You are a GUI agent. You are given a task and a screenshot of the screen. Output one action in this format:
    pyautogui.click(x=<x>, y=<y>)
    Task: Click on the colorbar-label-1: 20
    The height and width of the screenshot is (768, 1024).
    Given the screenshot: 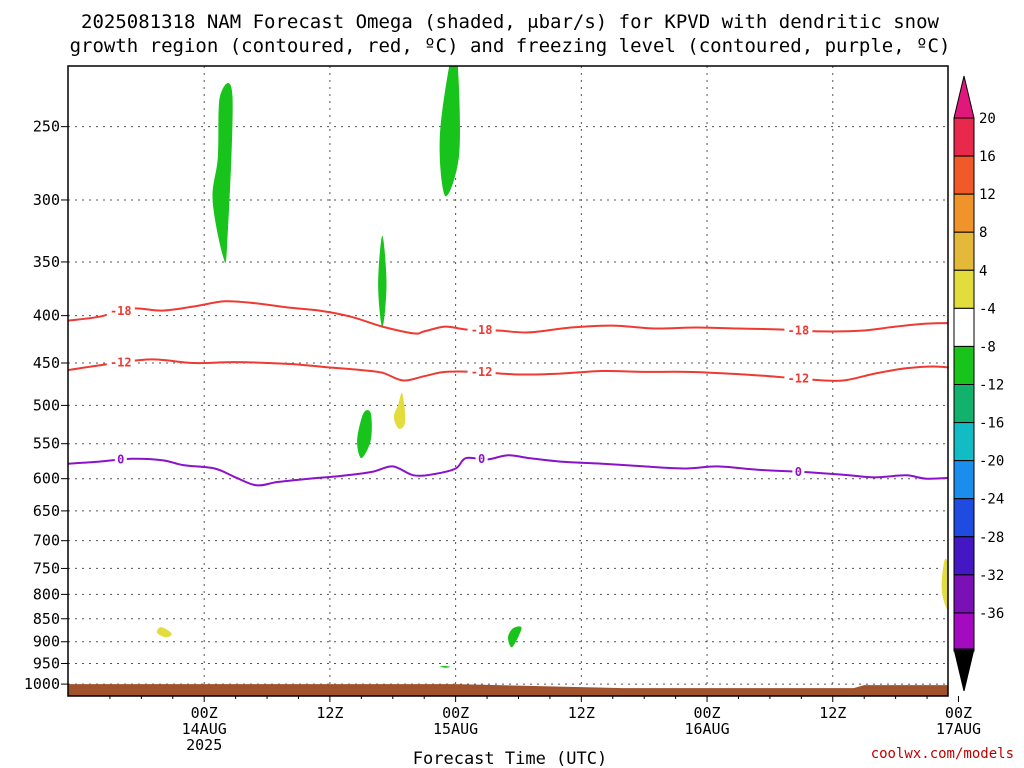 What is the action you would take?
    pyautogui.click(x=987, y=119)
    